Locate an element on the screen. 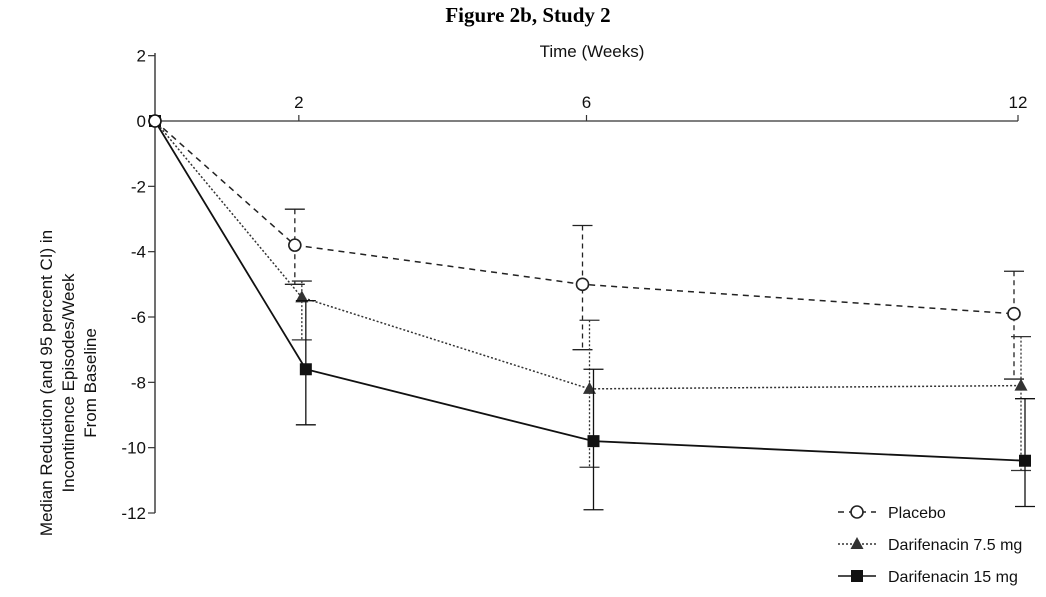 This screenshot has width=1046, height=597. legend-item: Darifenacin 15 mg is located at coordinates (928, 577).